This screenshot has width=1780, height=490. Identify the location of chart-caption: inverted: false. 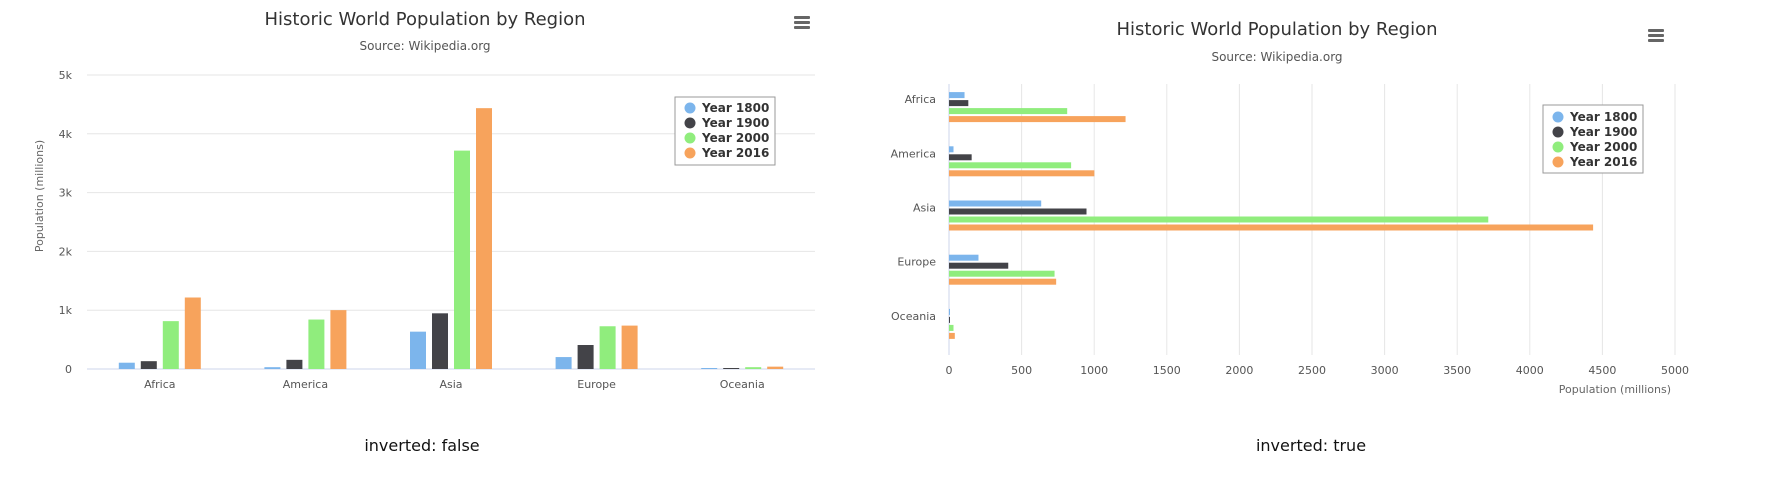
(422, 445).